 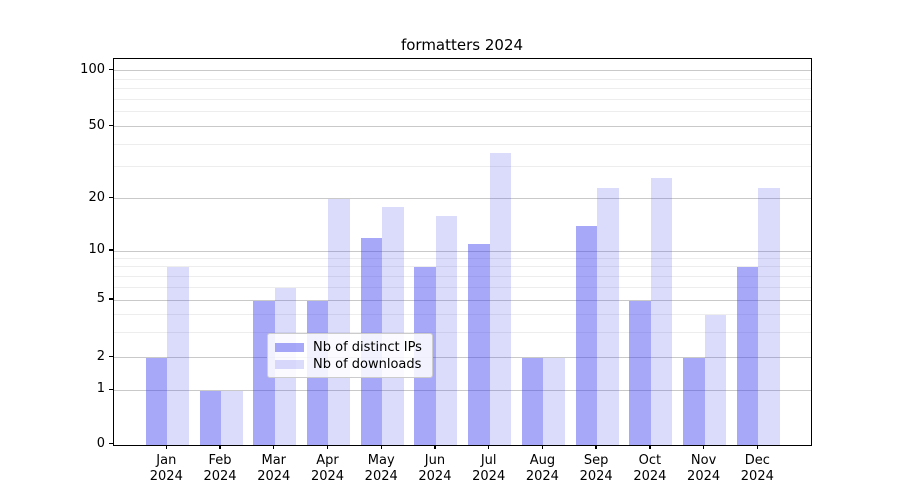 What do you see at coordinates (500, 298) in the screenshot?
I see `bar-downloads-jul` at bounding box center [500, 298].